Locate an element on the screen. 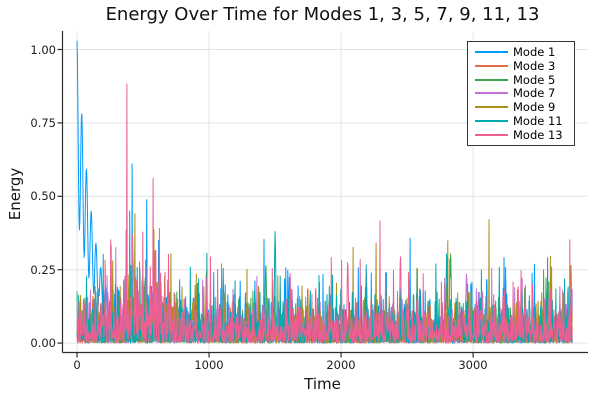 The height and width of the screenshot is (400, 600). legend-label-mode-13: Mode 13 is located at coordinates (538, 134).